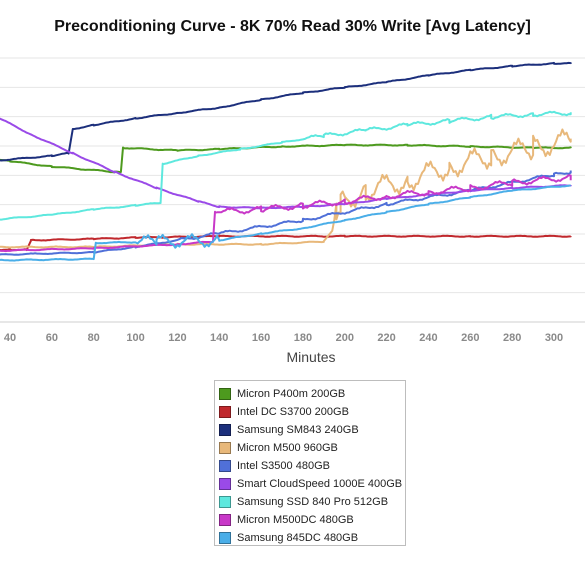  What do you see at coordinates (345, 338) in the screenshot?
I see `x-tick-label: 200` at bounding box center [345, 338].